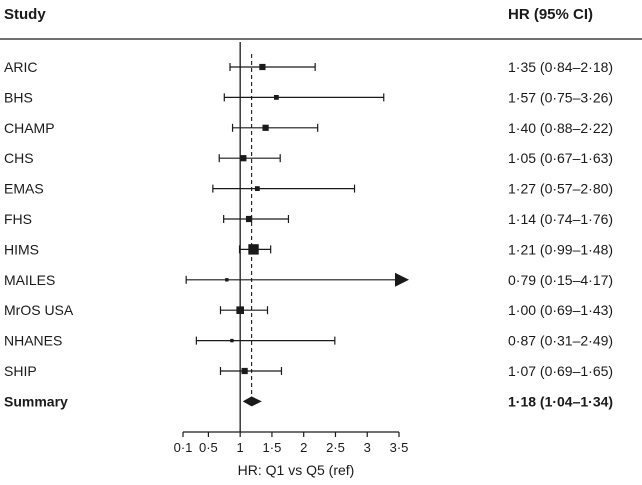 Image resolution: width=642 pixels, height=485 pixels. I want to click on x-axis-title: HR: Q1 vs Q5 (ref), so click(296, 470).